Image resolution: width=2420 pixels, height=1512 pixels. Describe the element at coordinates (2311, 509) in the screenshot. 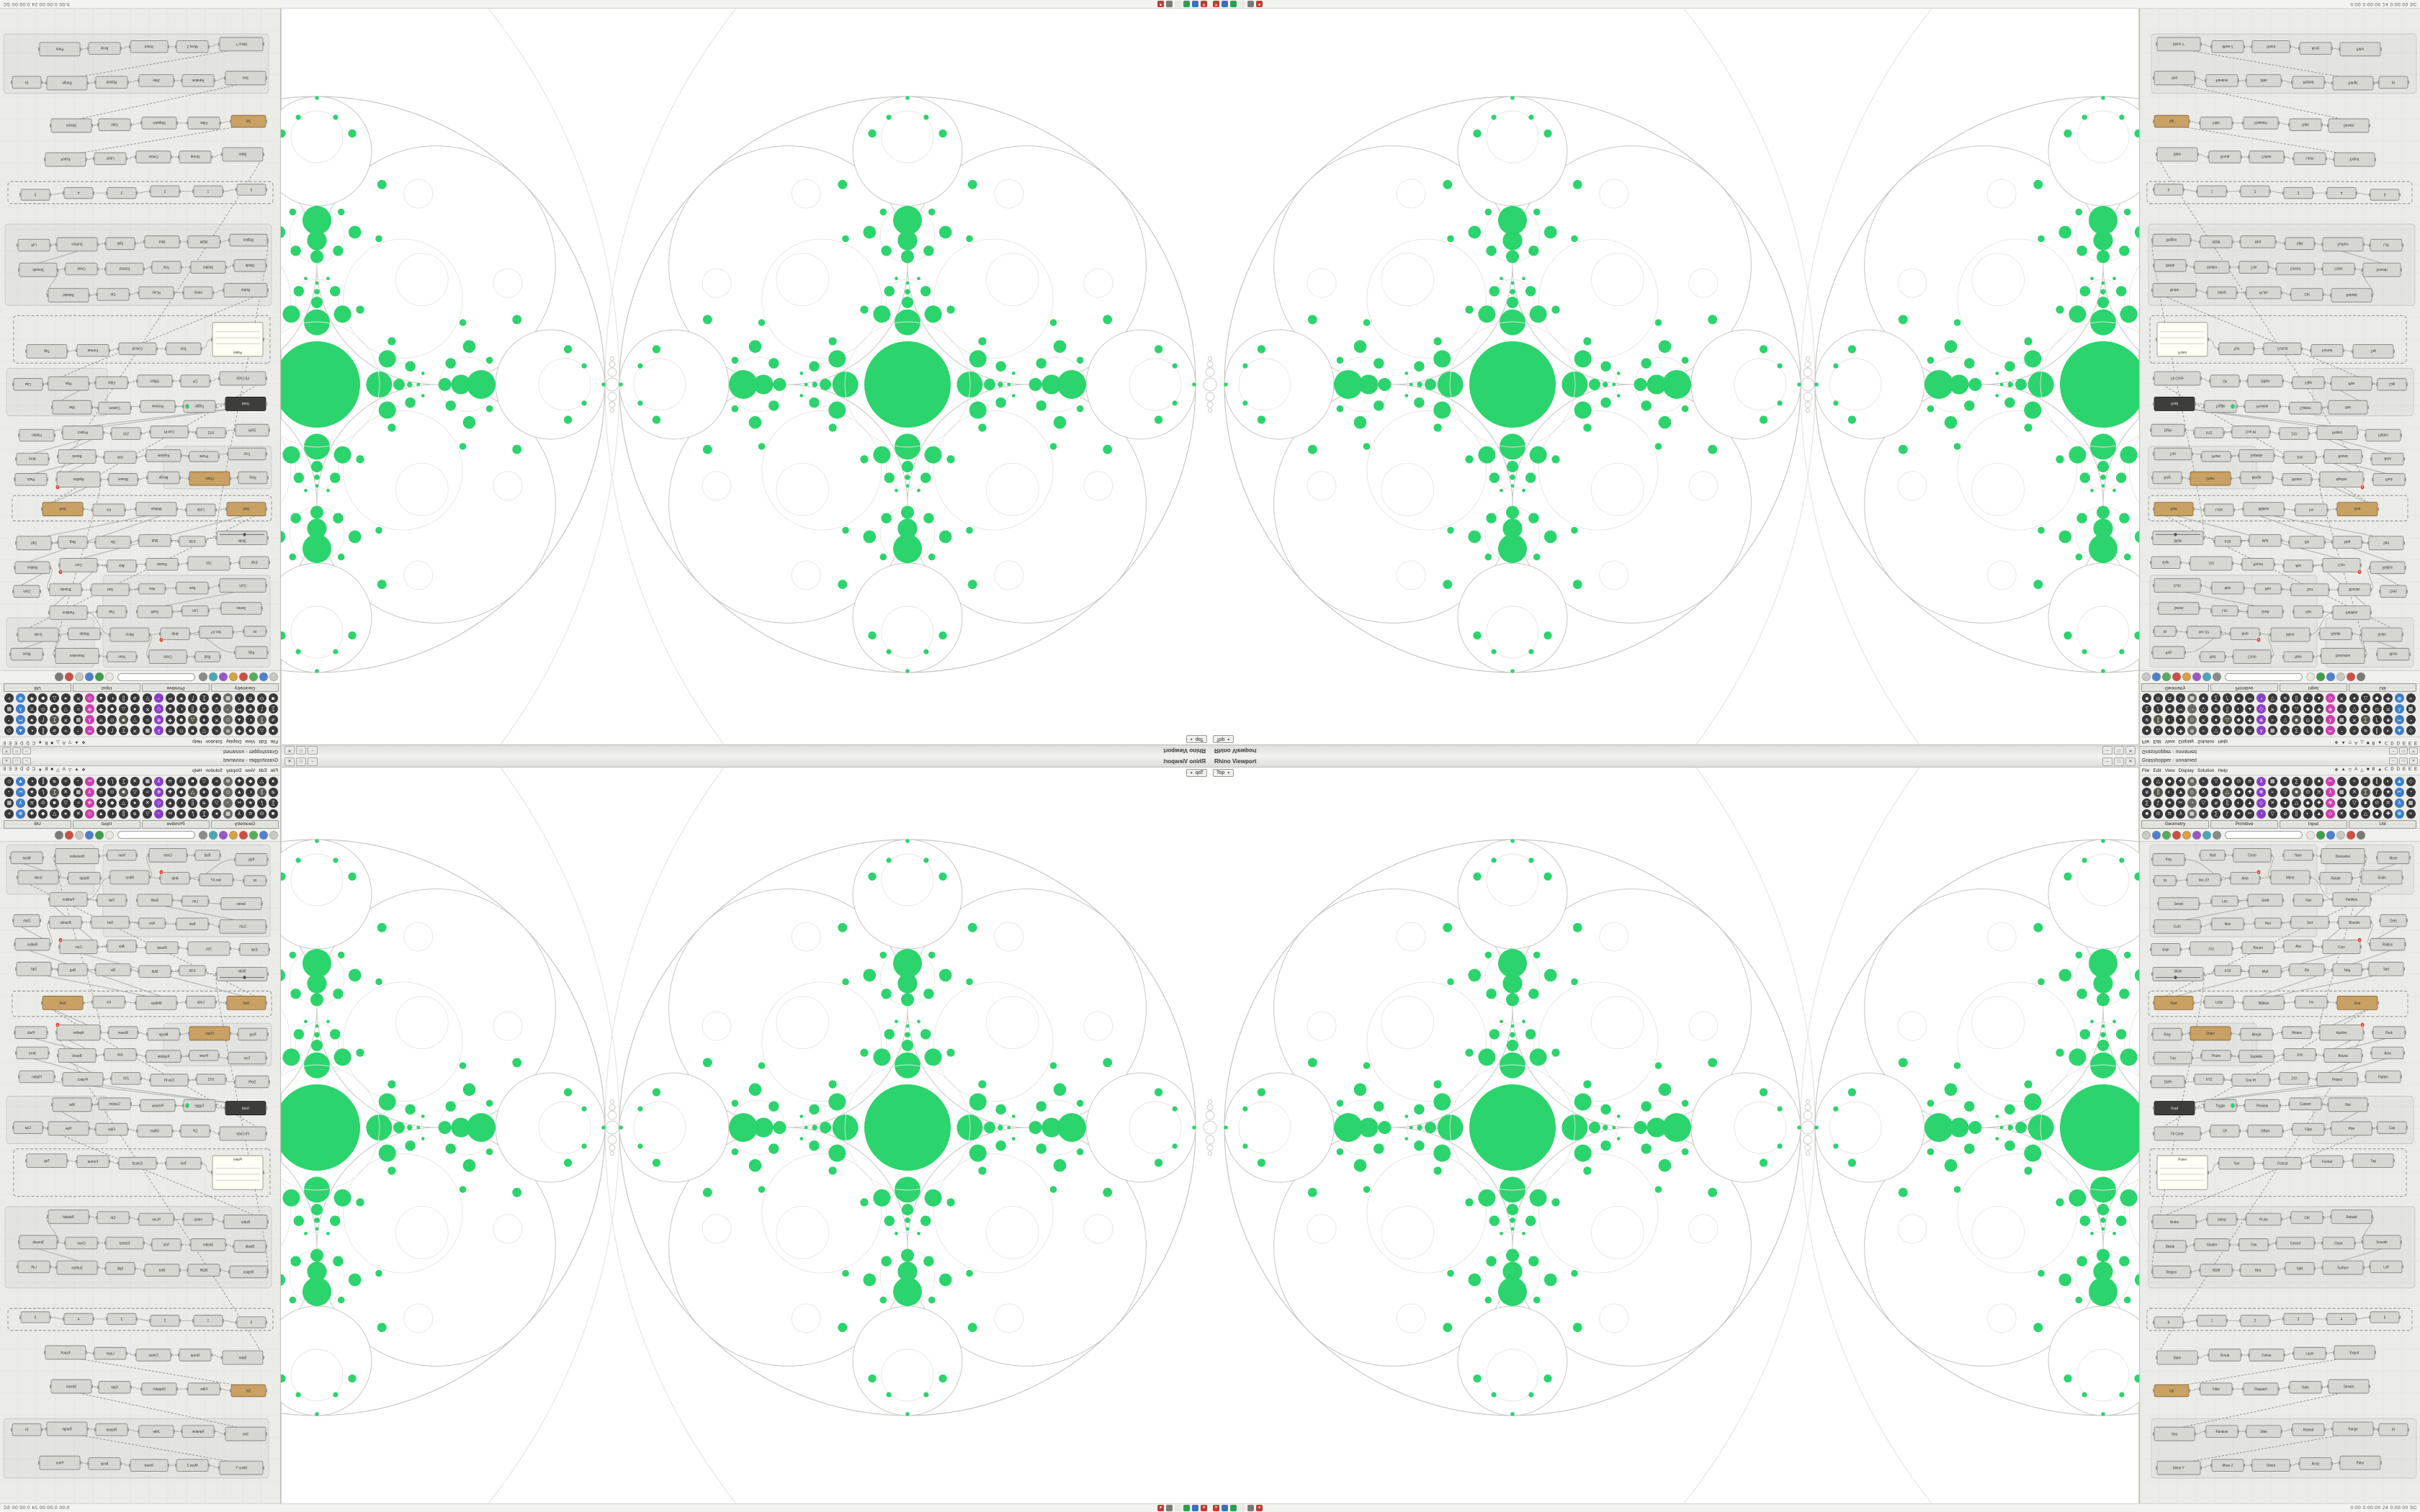

I see `gh-node: Inv` at that location.